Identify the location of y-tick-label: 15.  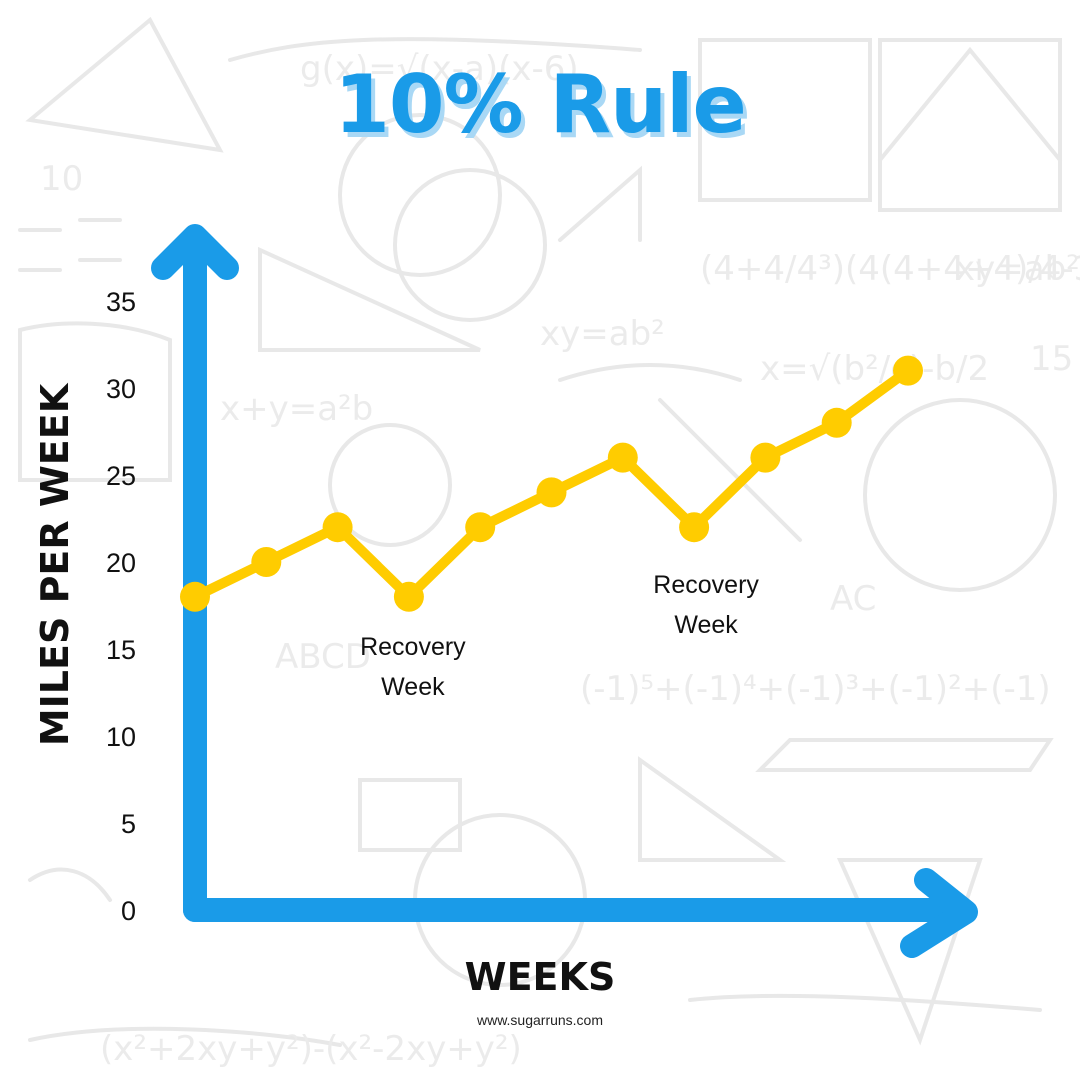
(121, 650).